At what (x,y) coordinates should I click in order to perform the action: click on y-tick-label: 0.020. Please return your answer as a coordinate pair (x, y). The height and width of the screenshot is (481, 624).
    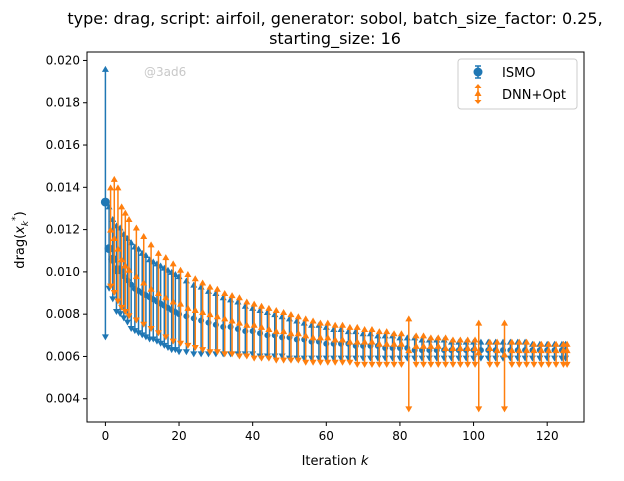
    Looking at the image, I should click on (63, 60).